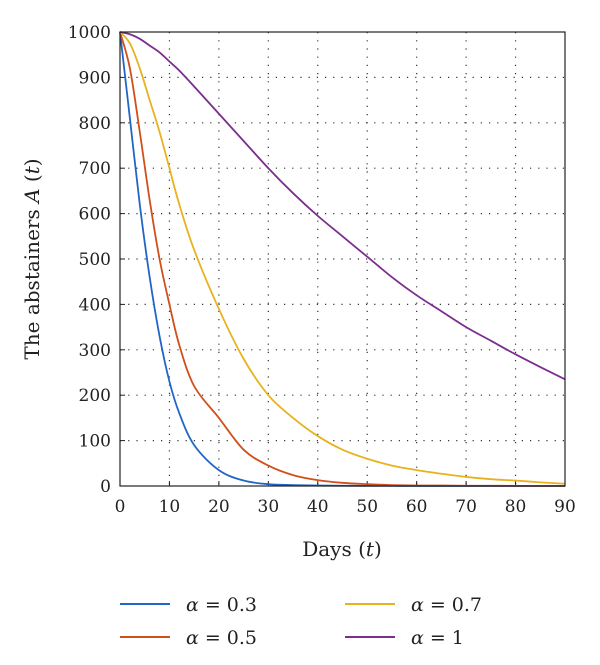 This screenshot has width=600, height=665. What do you see at coordinates (95, 78) in the screenshot?
I see `y-tick-label: 900` at bounding box center [95, 78].